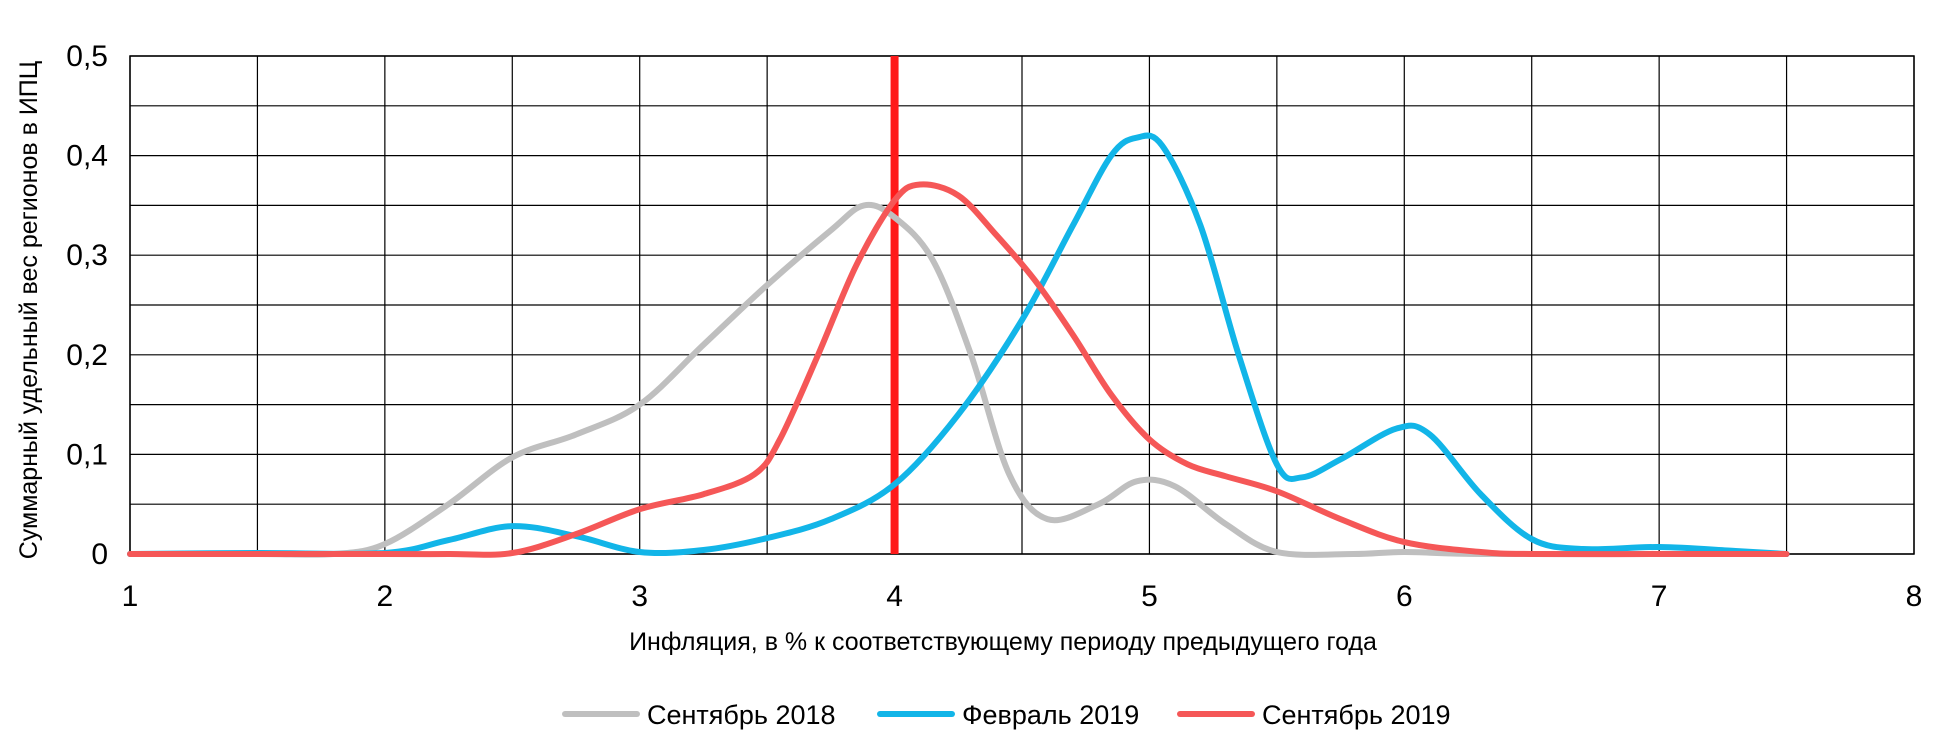 This screenshot has width=1944, height=741. Describe the element at coordinates (1149, 596) in the screenshot. I see `x-tick-label: 5` at that location.